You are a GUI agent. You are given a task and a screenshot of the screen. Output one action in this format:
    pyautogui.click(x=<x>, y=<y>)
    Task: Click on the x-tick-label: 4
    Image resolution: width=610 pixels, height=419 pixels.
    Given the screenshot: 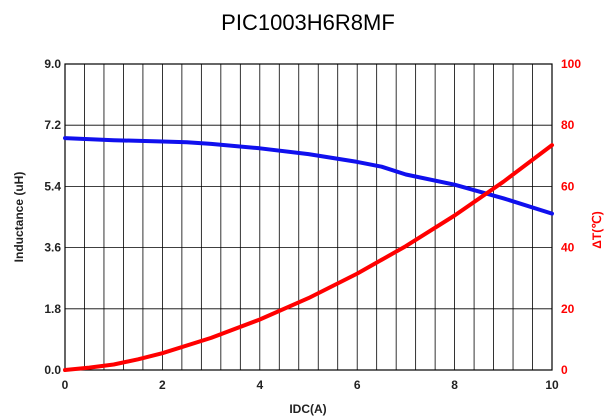 What is the action you would take?
    pyautogui.click(x=259, y=385)
    